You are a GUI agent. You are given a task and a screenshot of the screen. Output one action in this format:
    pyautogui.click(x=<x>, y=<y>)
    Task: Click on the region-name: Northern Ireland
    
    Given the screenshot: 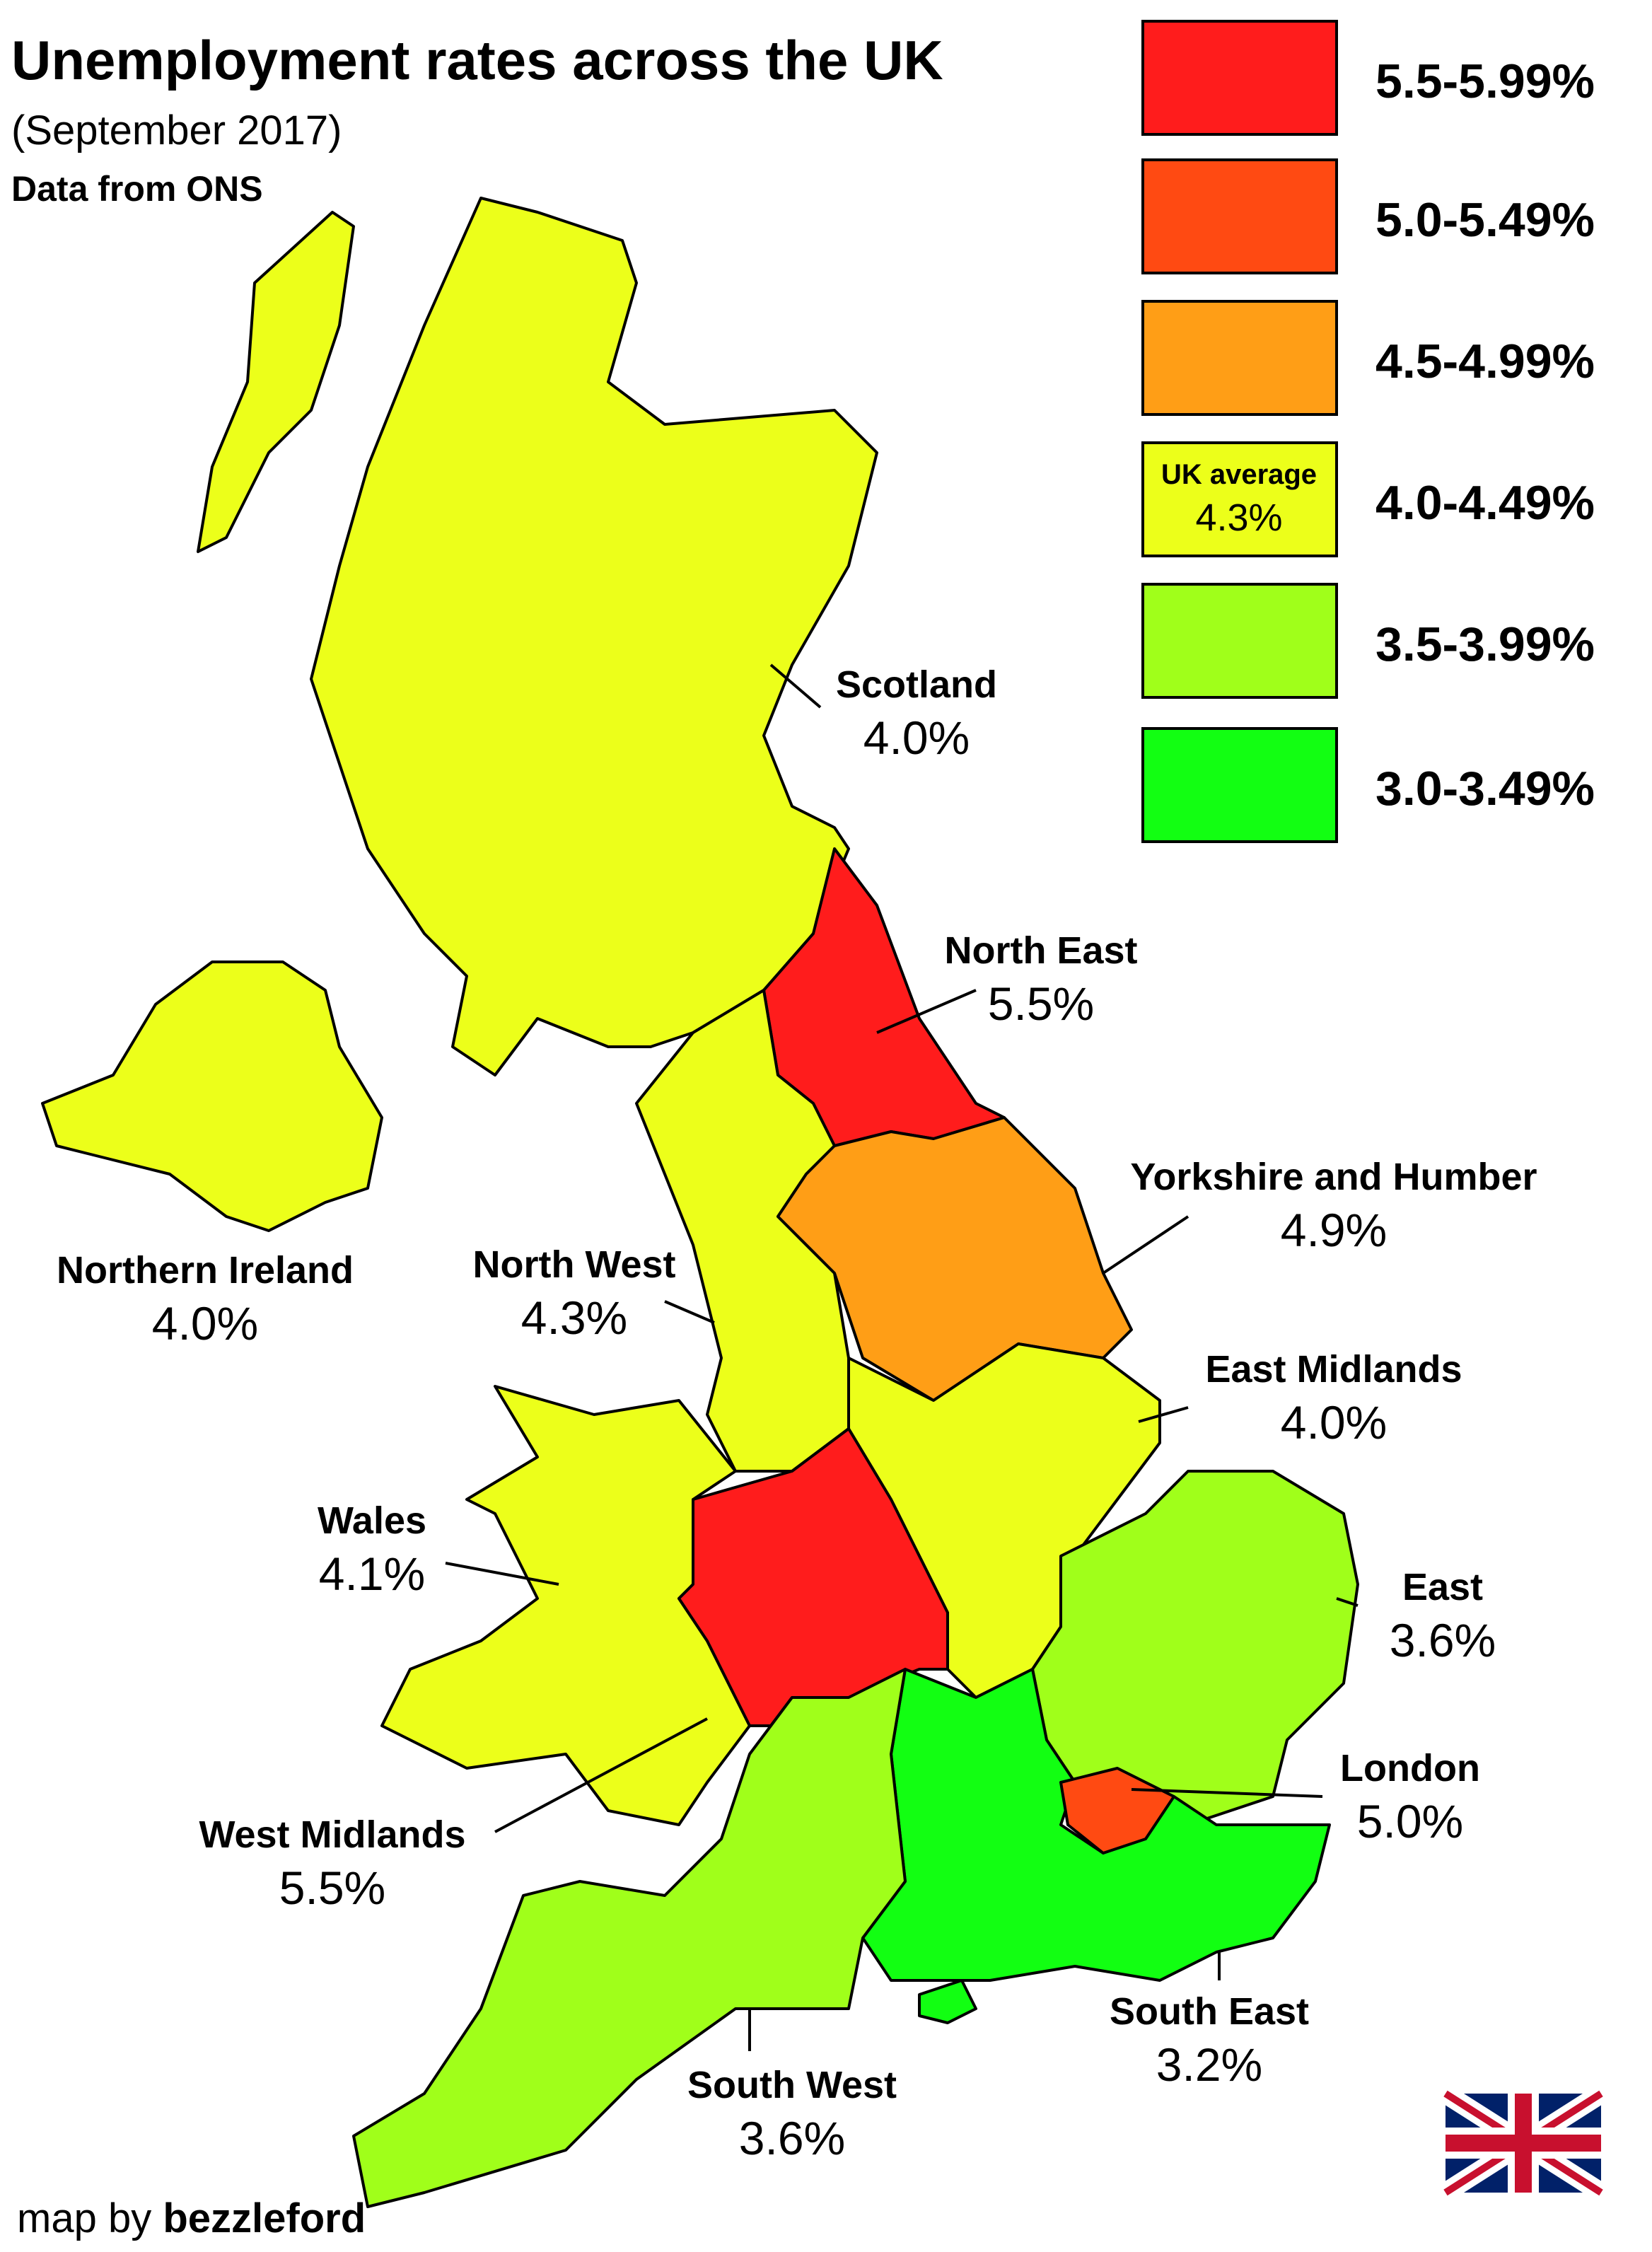 What is the action you would take?
    pyautogui.click(x=205, y=1270)
    